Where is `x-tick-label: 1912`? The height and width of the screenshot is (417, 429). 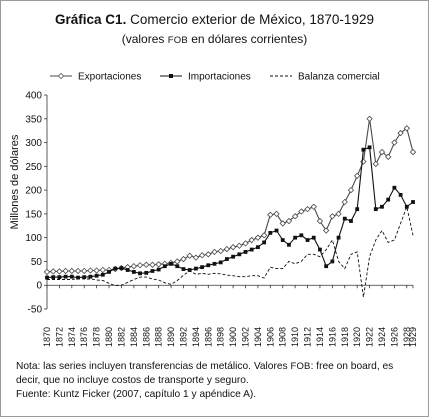 x-tick-label: 1912 is located at coordinates (308, 337).